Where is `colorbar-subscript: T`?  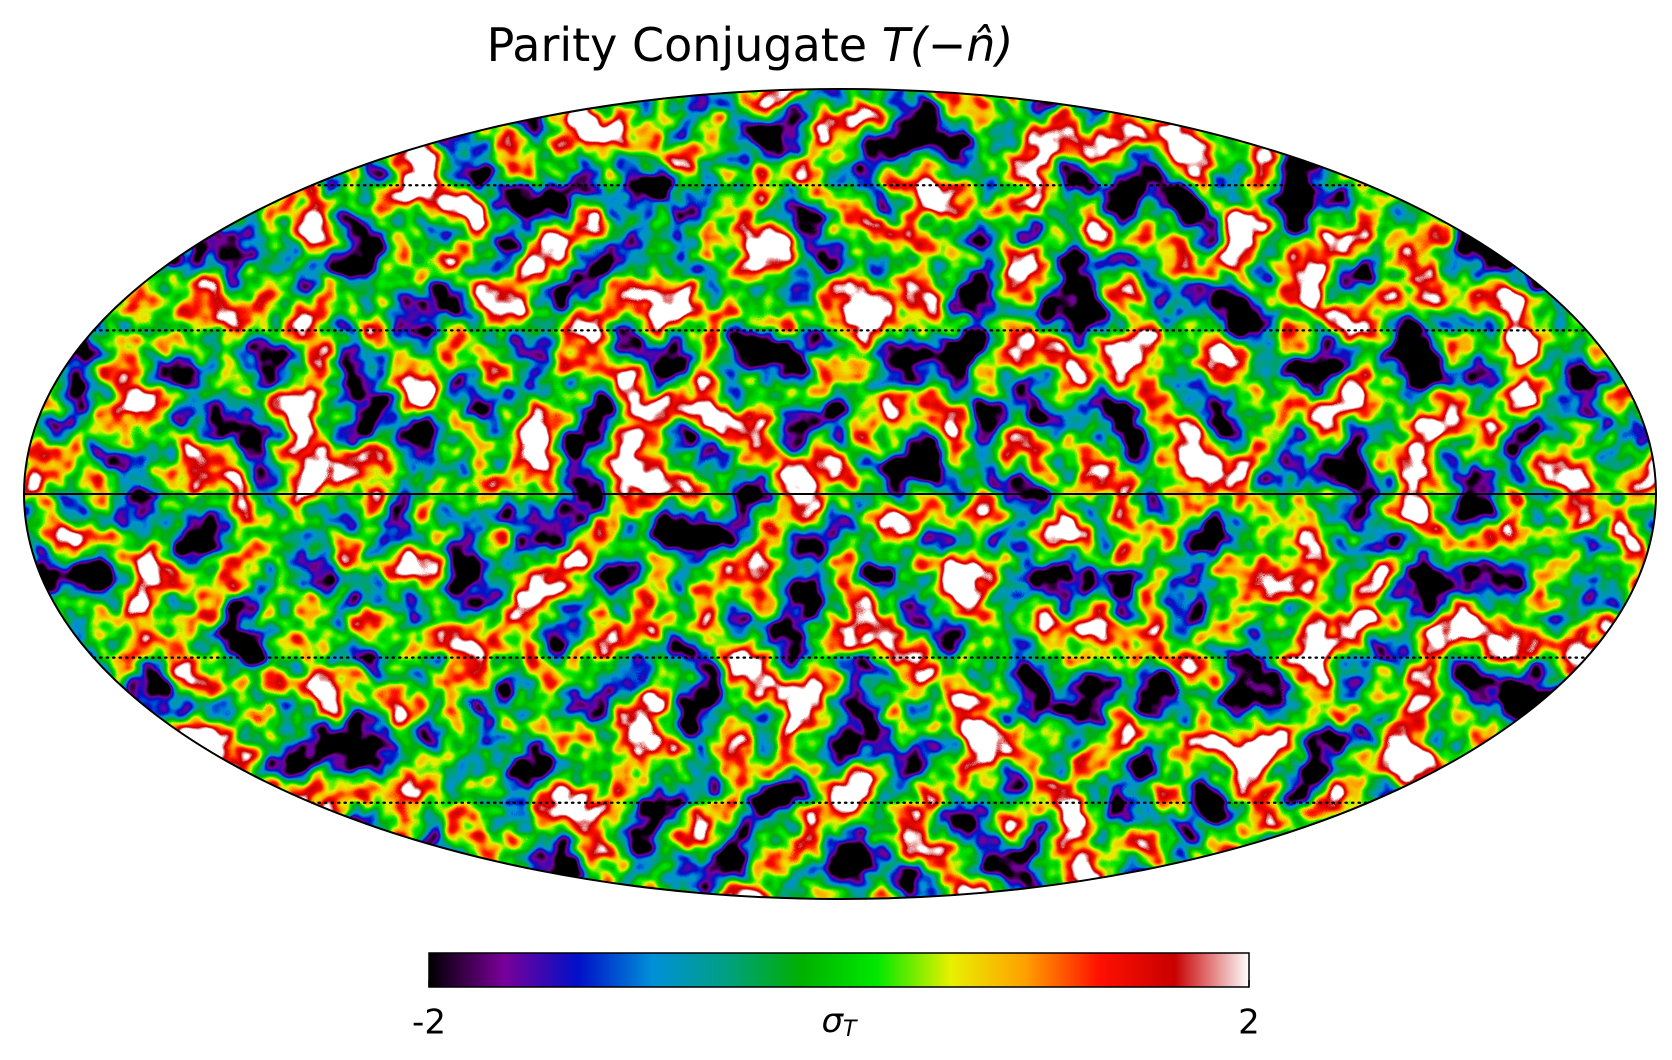
colorbar-subscript: T is located at coordinates (850, 1029).